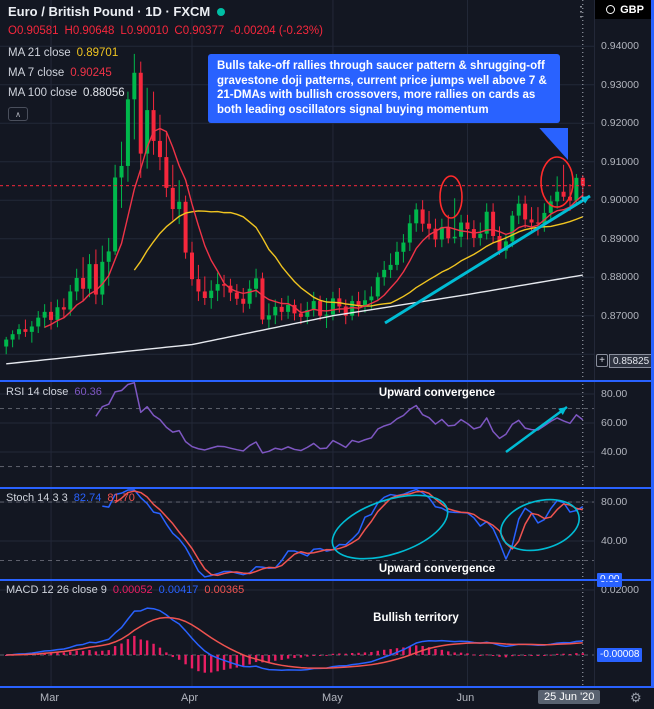  What do you see at coordinates (332, 698) in the screenshot?
I see `time-axis-month-label: May` at bounding box center [332, 698].